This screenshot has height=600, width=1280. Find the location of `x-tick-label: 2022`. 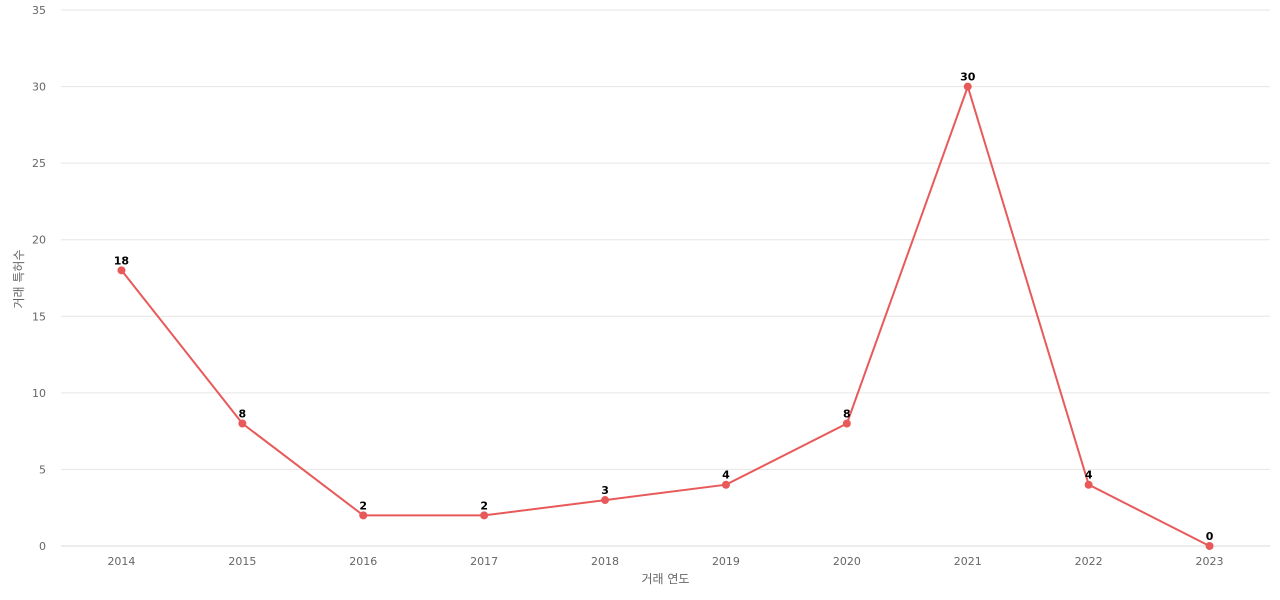

x-tick-label: 2022 is located at coordinates (1089, 561).